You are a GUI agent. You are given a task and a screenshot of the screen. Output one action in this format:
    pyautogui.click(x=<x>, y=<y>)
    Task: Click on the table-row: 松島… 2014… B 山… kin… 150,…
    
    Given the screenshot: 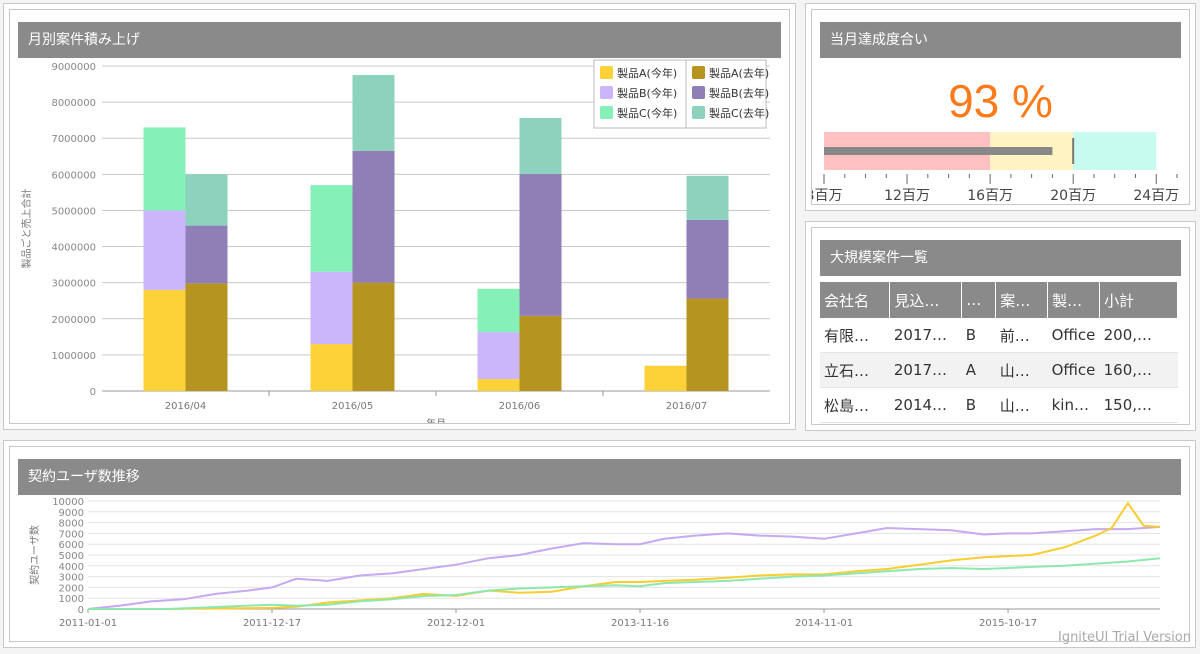 What is the action you would take?
    pyautogui.click(x=999, y=405)
    